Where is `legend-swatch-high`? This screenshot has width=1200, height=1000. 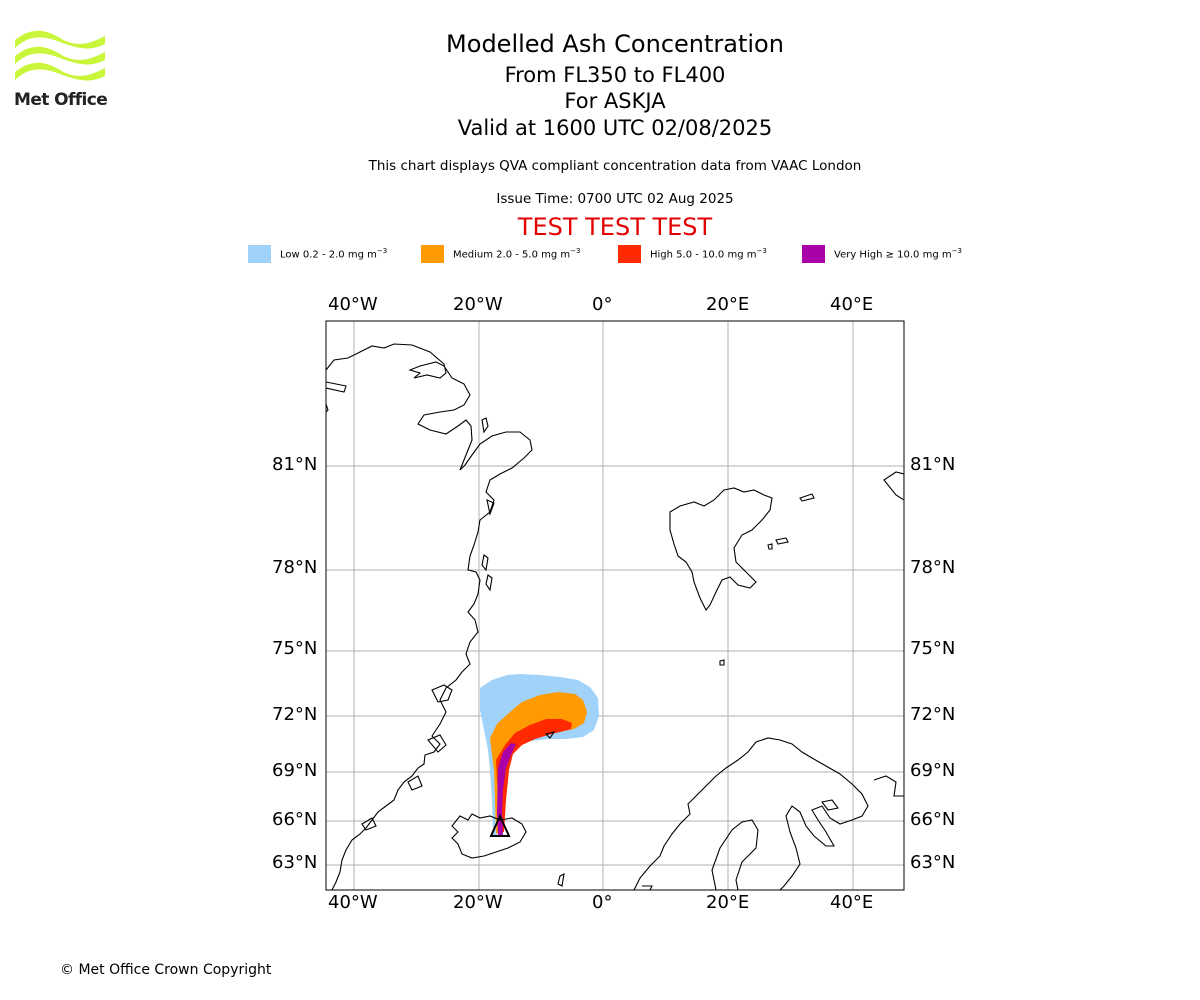
legend-swatch-high is located at coordinates (629, 254).